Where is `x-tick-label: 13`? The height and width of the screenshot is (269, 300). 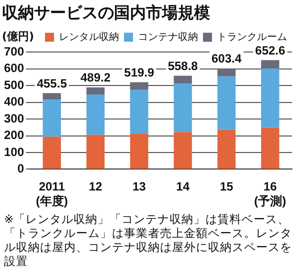
x-tick-label: 13 is located at coordinates (139, 187).